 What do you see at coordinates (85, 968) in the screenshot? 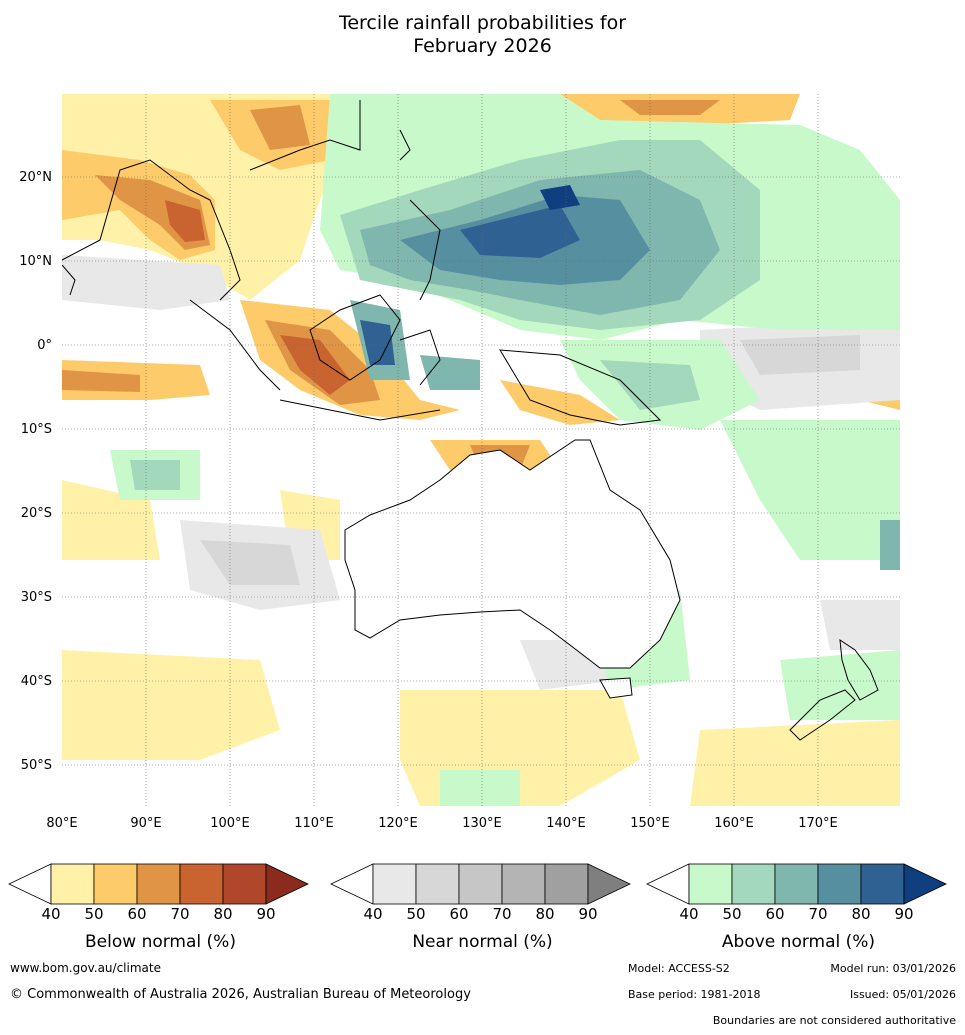
I see `website-link: www.bom.gov.au/climate` at bounding box center [85, 968].